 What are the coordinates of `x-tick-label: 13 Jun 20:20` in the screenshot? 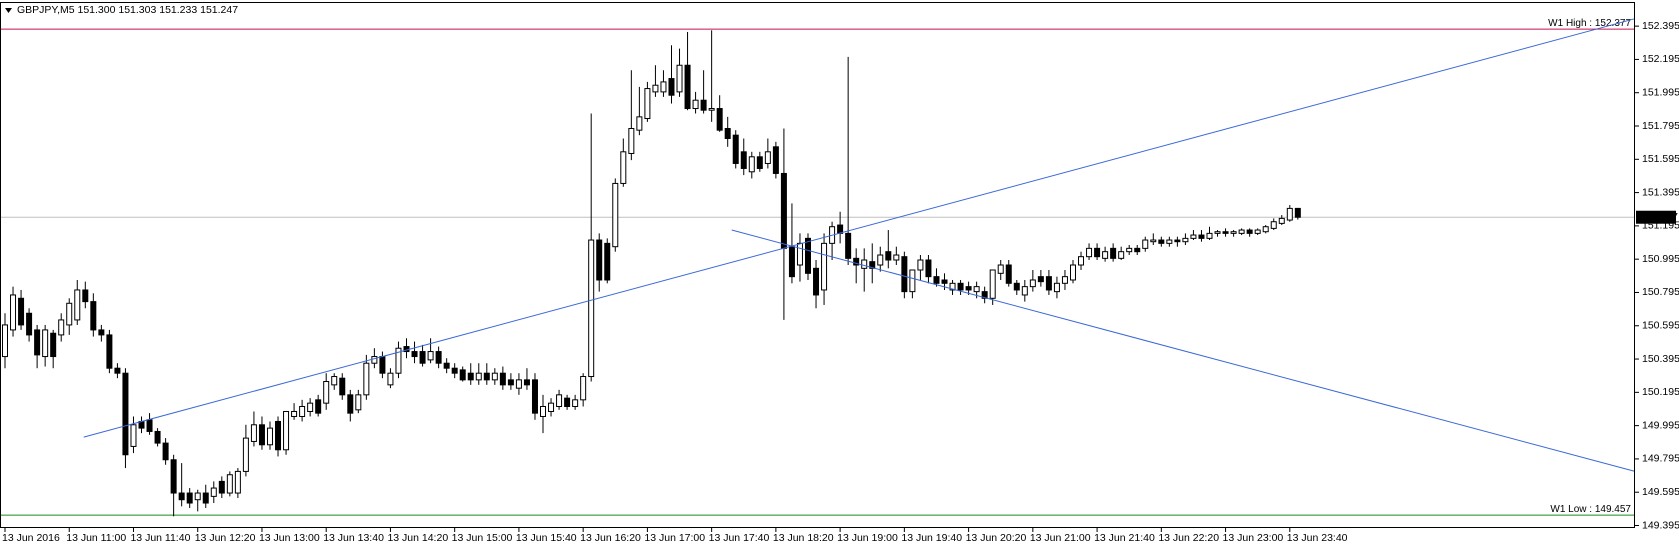 It's located at (996, 538).